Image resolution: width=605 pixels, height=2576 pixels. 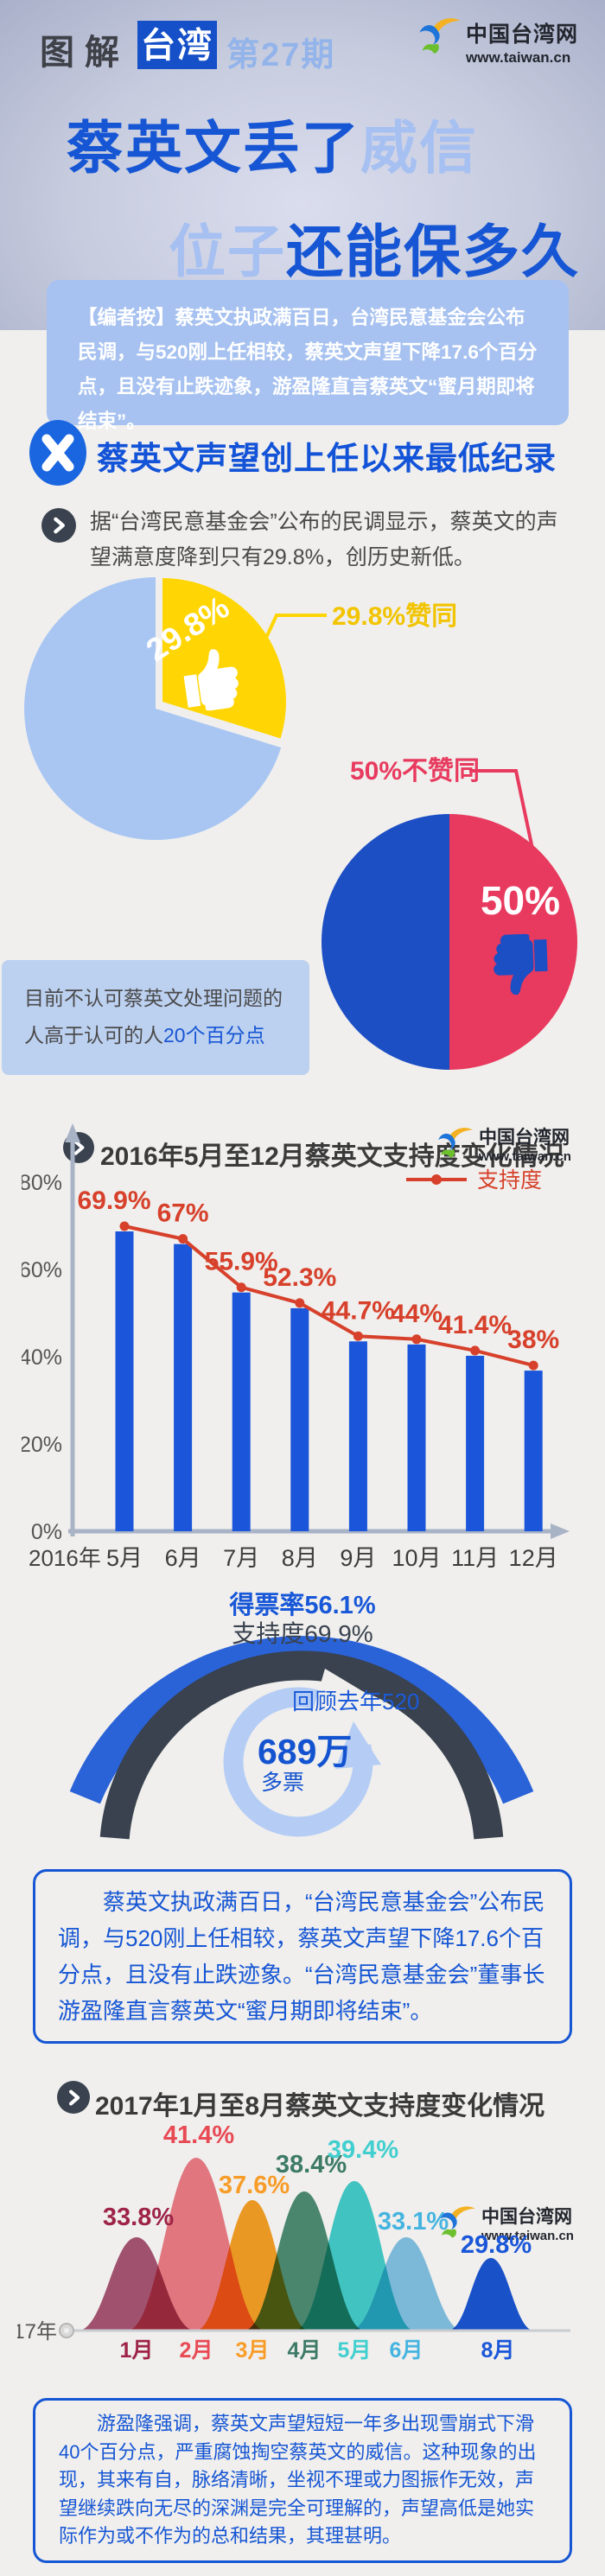 I want to click on x-tick-label: 1月, so click(x=137, y=2350).